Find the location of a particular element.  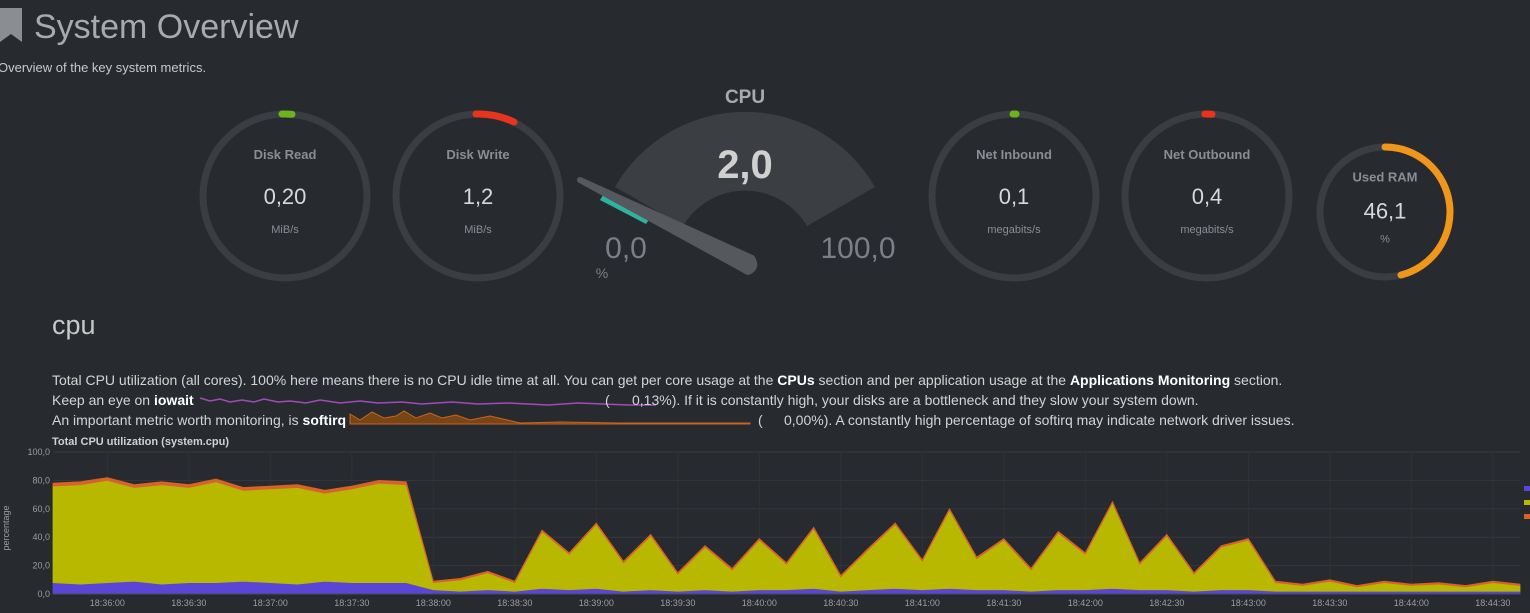

gauge-unit: % is located at coordinates (1385, 239).